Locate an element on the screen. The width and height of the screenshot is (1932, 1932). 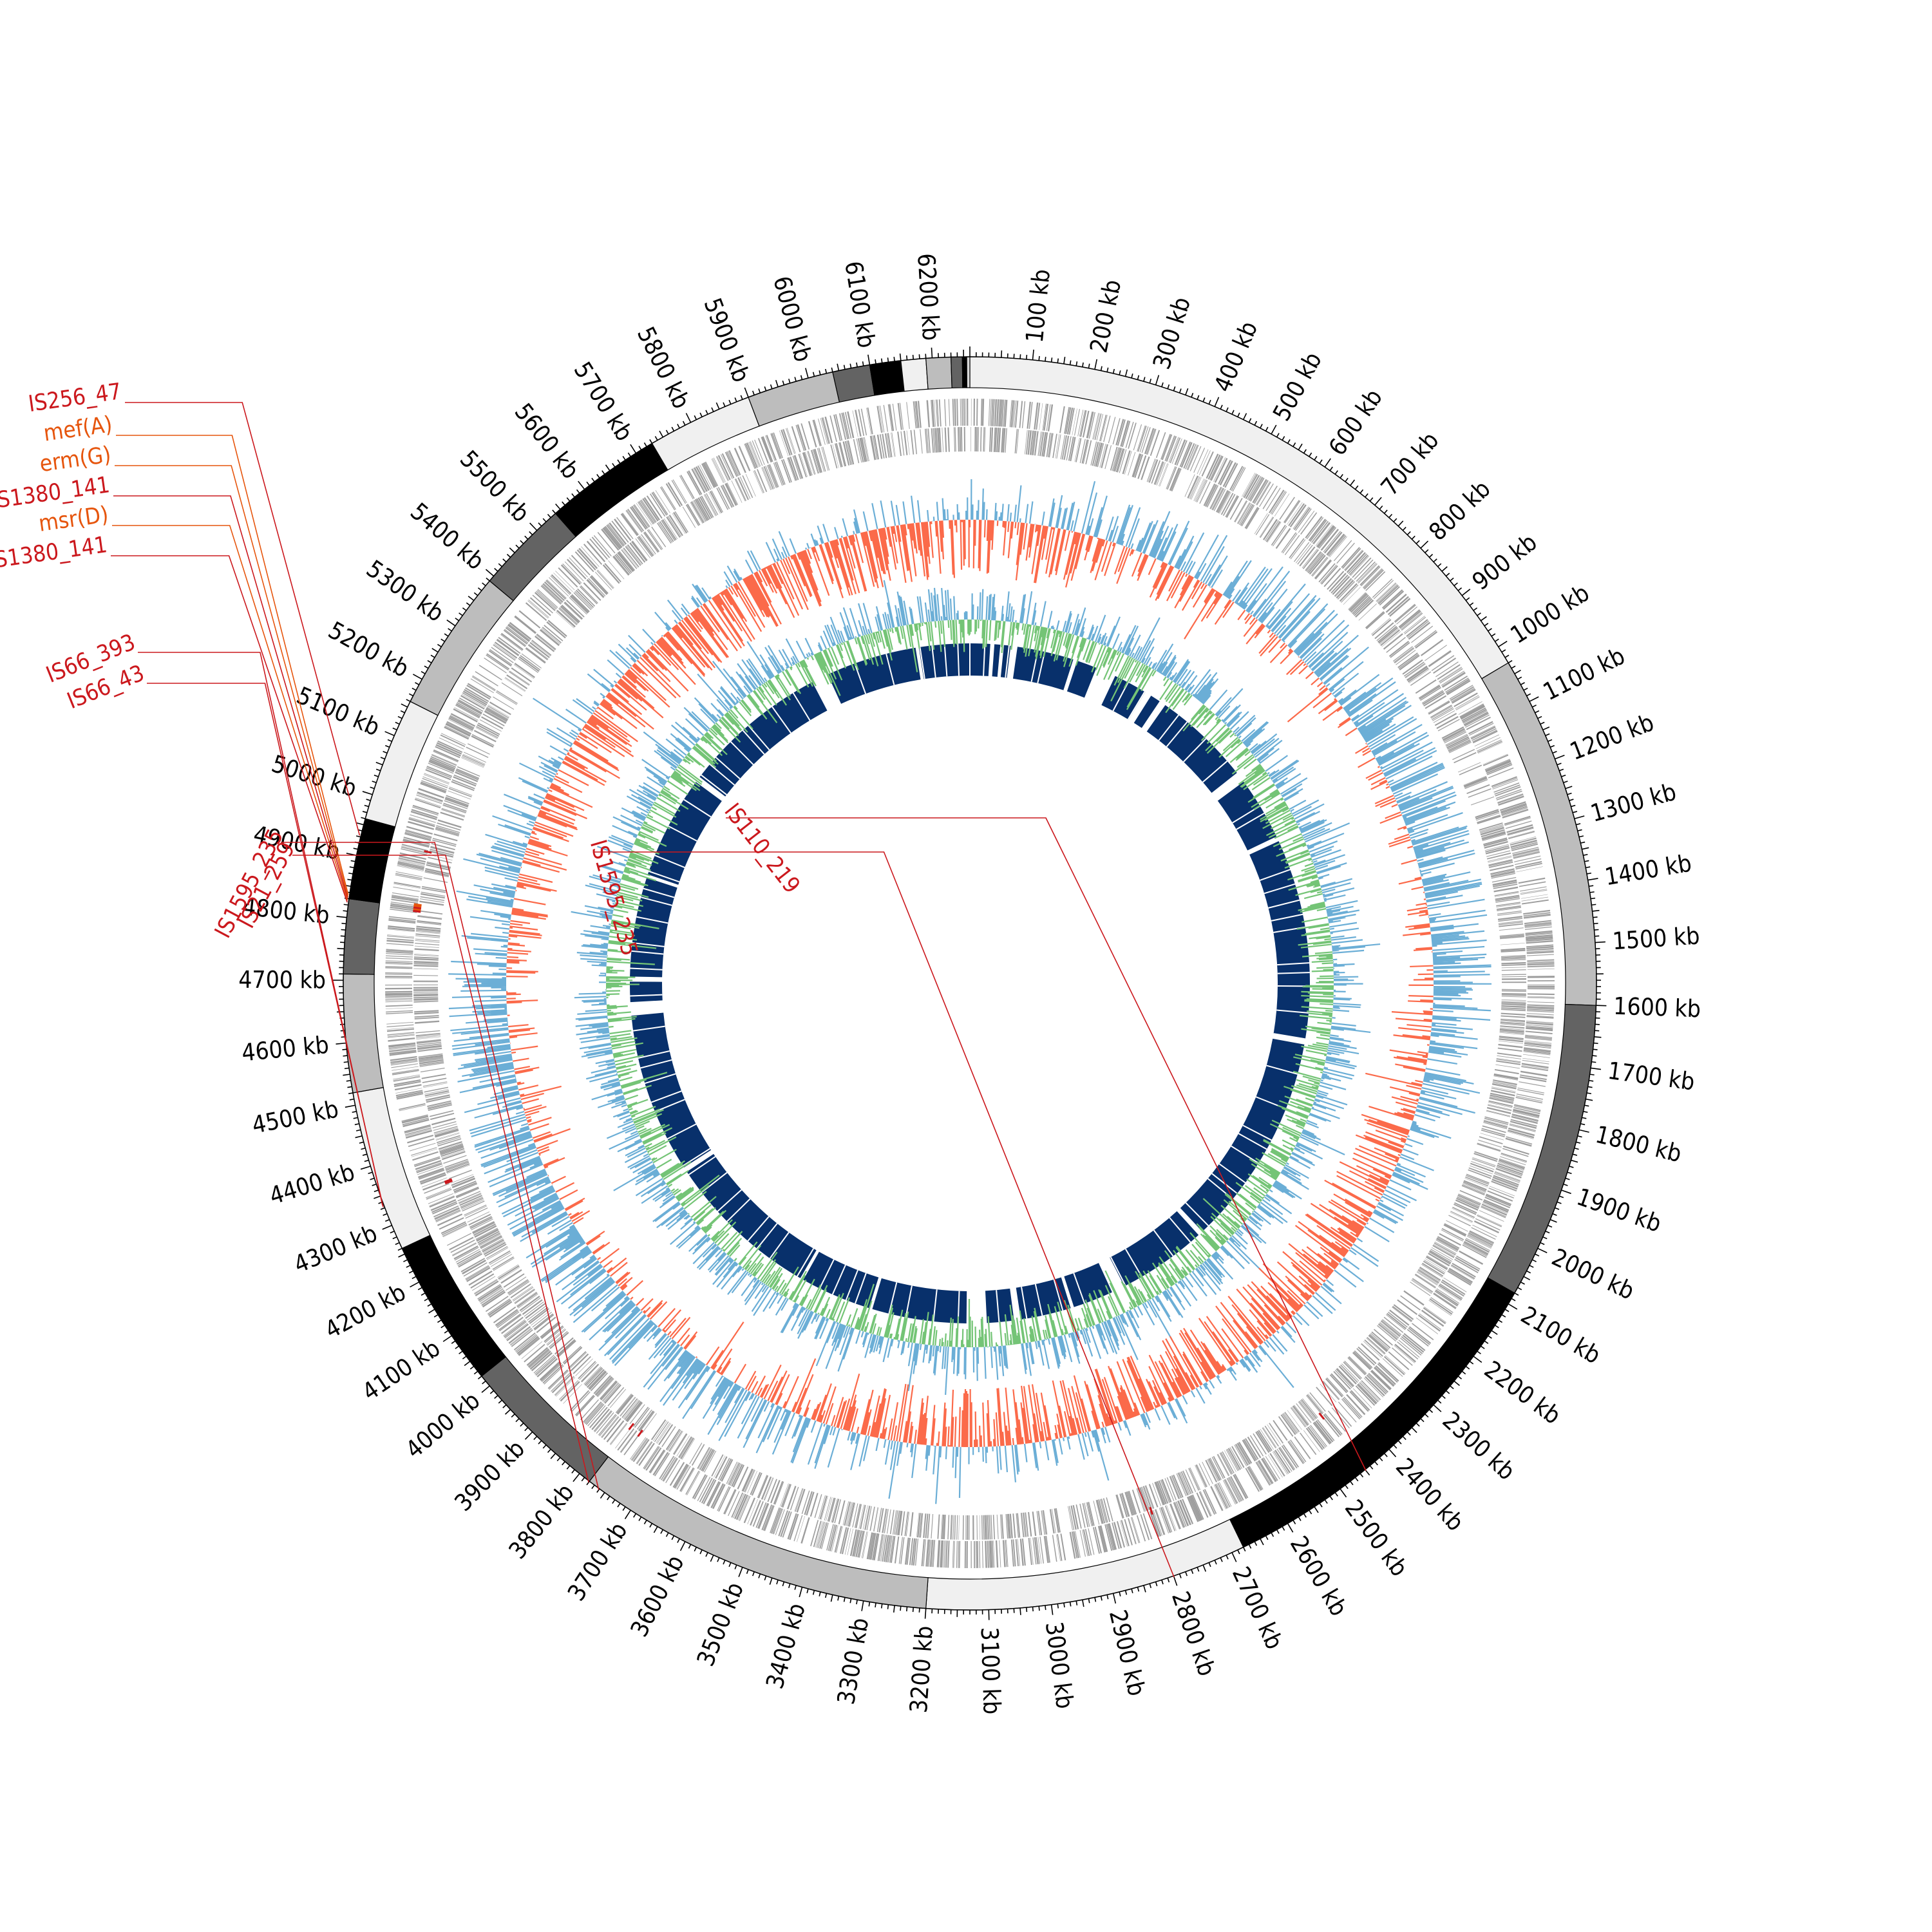
scale-label-4400: 4400 kb is located at coordinates (311, 1184).